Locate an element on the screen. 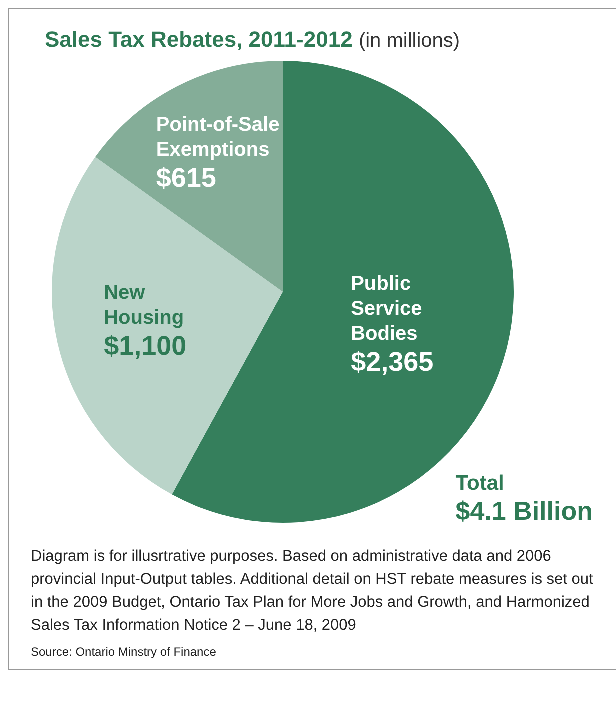 The height and width of the screenshot is (705, 616). source-note: Source: Ontario Minstry of Finance is located at coordinates (124, 652).